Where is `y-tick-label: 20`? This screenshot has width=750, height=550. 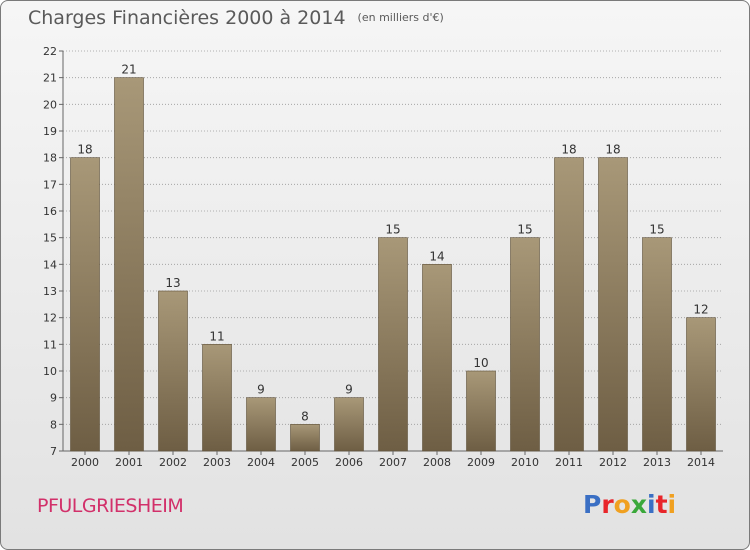
y-tick-label: 20 is located at coordinates (50, 104).